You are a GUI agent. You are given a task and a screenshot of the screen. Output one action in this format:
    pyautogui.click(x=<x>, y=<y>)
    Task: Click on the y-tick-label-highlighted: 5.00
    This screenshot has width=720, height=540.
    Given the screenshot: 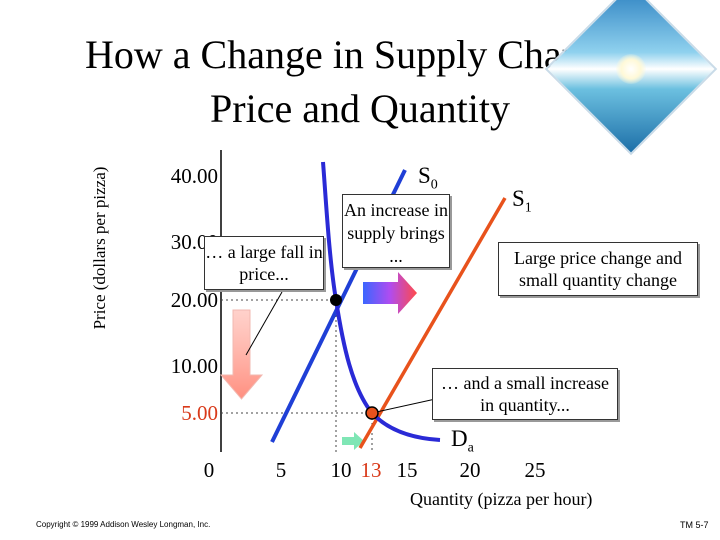 What is the action you would take?
    pyautogui.click(x=199, y=413)
    